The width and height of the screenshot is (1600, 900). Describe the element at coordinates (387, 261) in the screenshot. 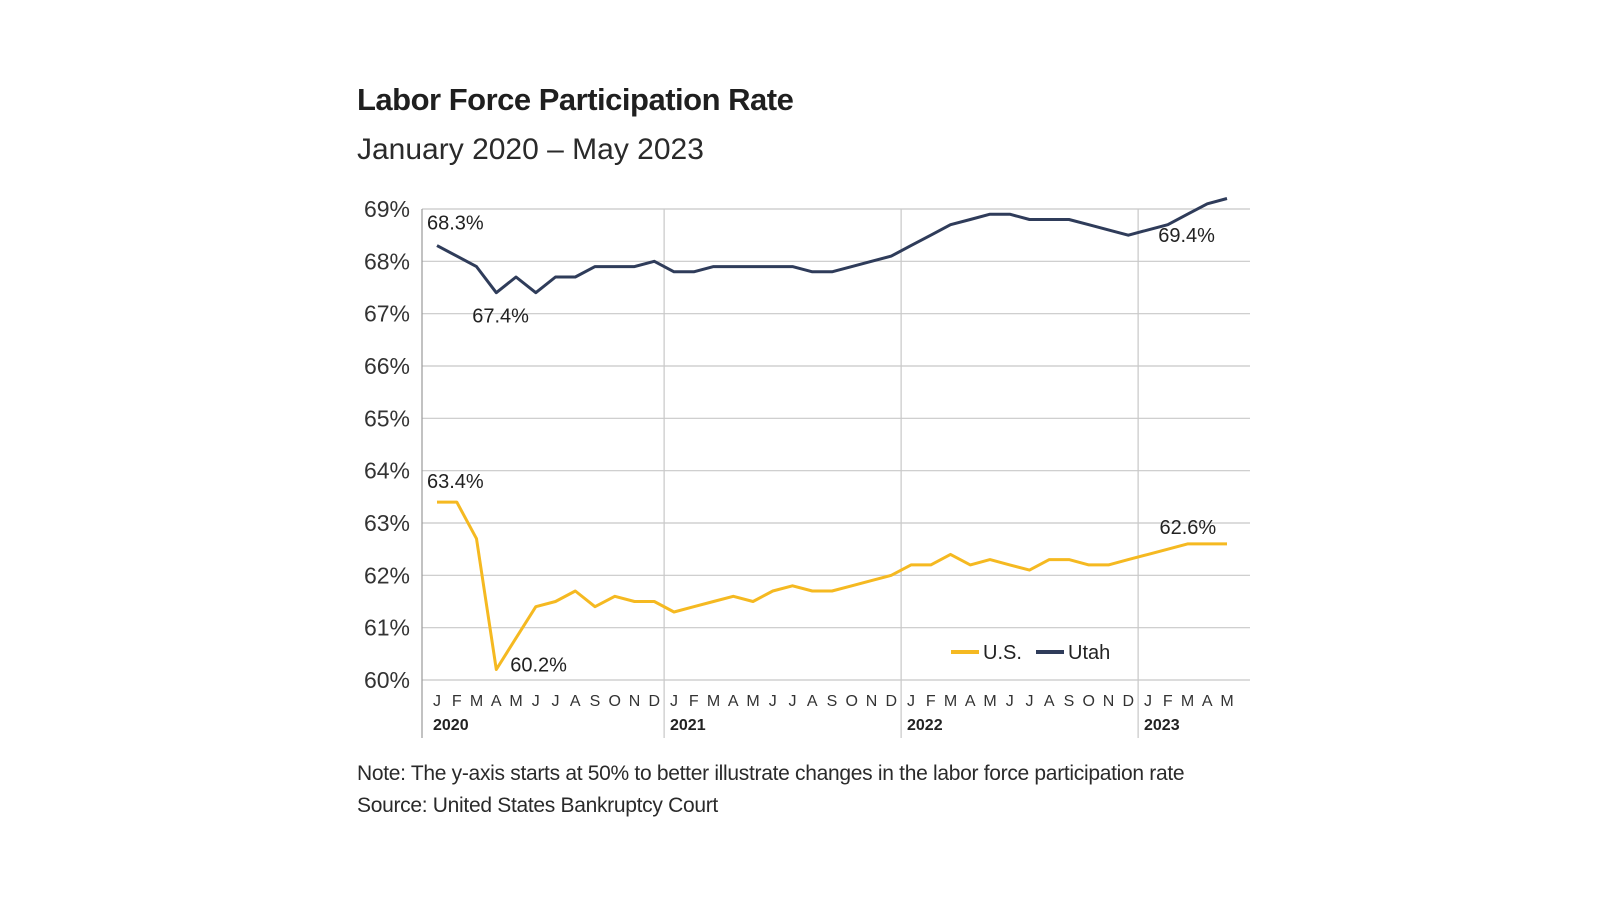

I see `y-tick-label: 68%` at that location.